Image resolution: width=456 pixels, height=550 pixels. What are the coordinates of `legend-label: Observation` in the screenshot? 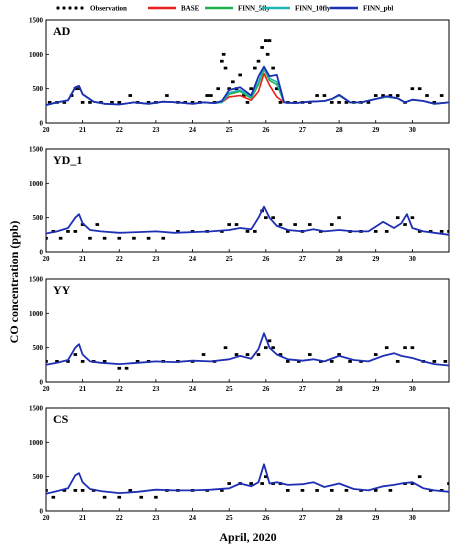 It's located at (108, 9).